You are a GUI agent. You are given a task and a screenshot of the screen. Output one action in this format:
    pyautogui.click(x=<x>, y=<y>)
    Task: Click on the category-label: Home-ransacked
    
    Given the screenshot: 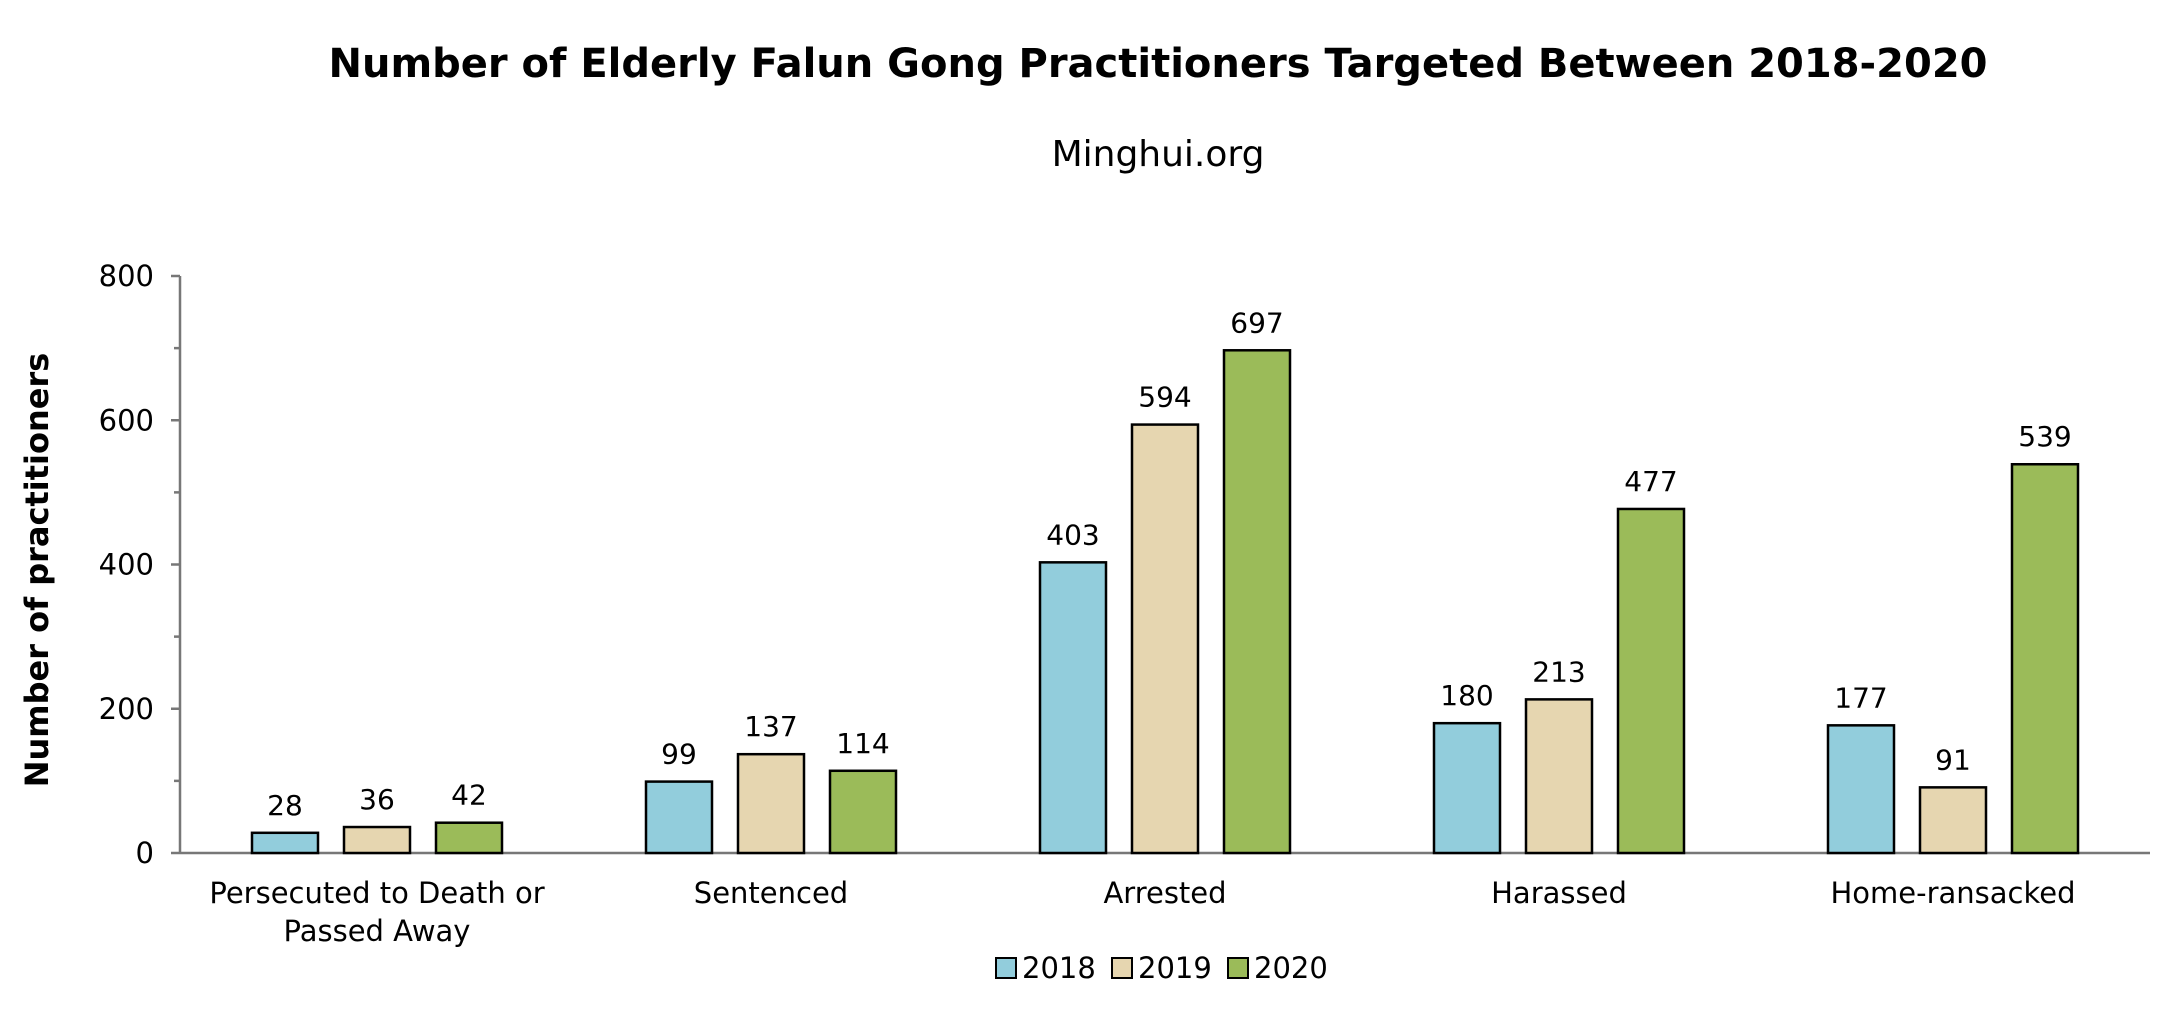 What is the action you would take?
    pyautogui.click(x=1952, y=893)
    